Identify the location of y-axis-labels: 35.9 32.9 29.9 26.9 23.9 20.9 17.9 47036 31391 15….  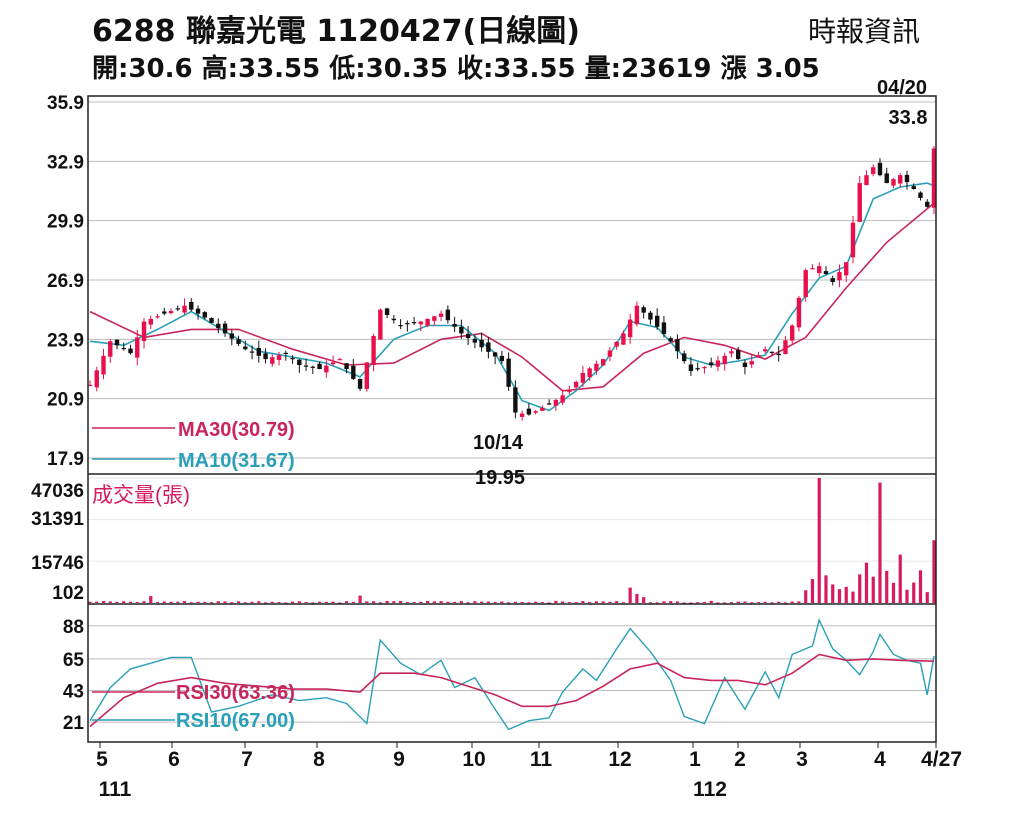
(57, 413).